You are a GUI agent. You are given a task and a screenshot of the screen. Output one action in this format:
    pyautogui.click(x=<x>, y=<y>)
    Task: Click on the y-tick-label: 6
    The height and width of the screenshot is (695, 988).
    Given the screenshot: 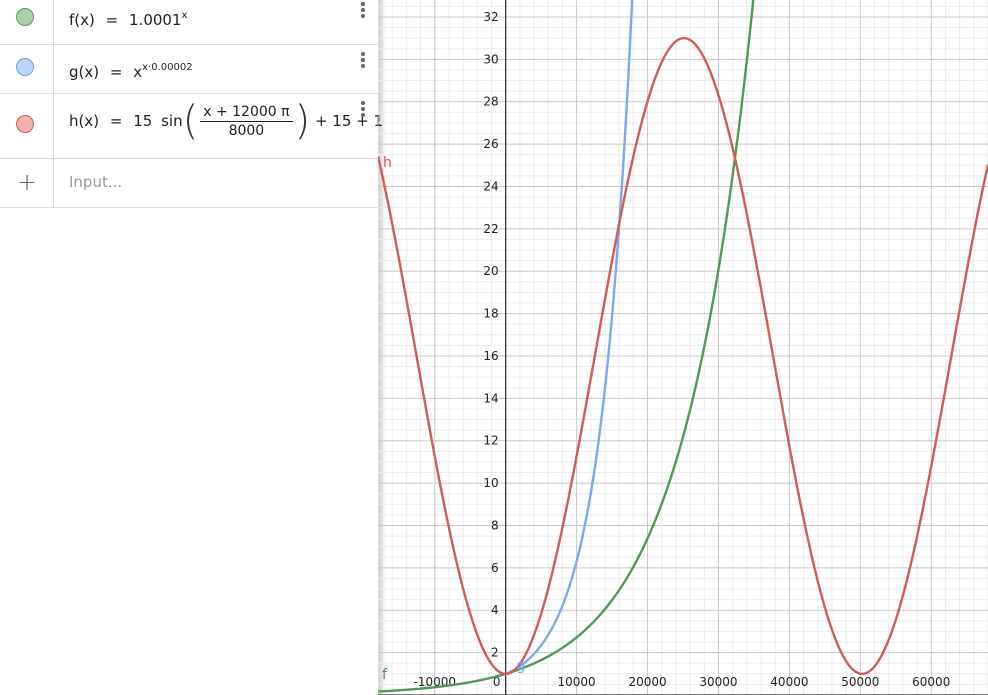 What is the action you would take?
    pyautogui.click(x=495, y=568)
    